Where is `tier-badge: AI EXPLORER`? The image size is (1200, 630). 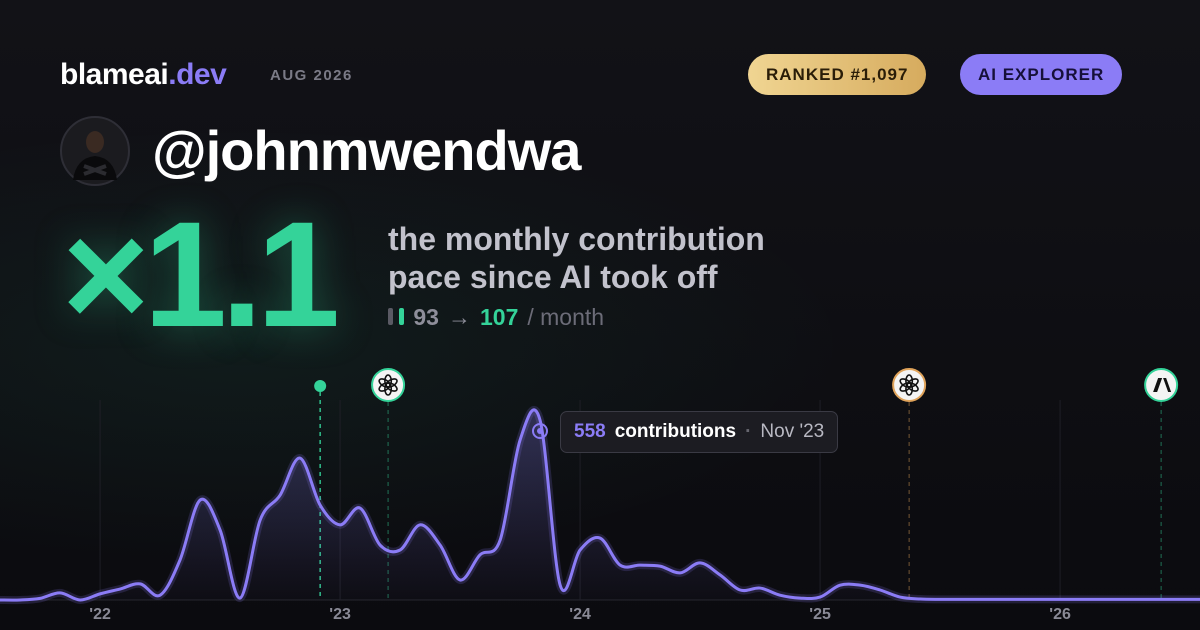 tier-badge: AI EXPLORER is located at coordinates (1041, 74).